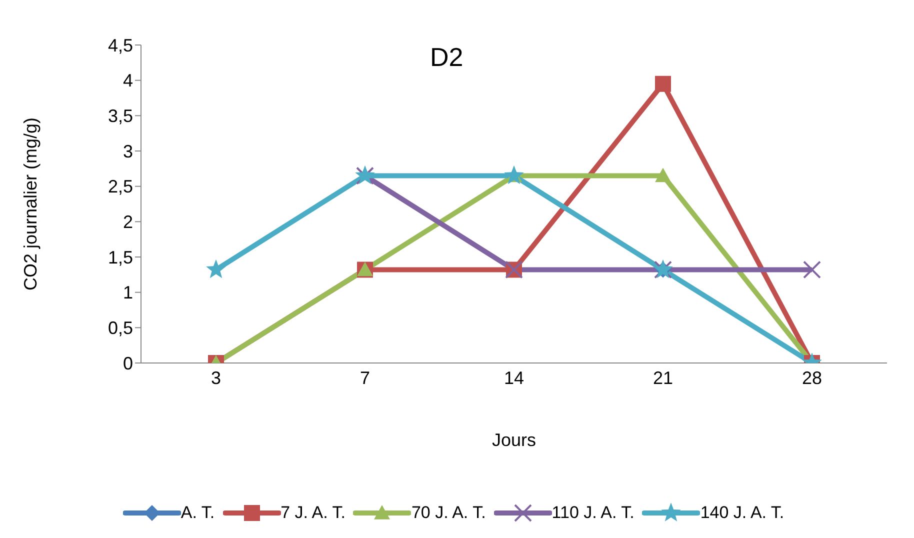 This screenshot has width=914, height=538. Describe the element at coordinates (30, 204) in the screenshot. I see `y-axis-title: CO2 journalier (mg/g)` at that location.